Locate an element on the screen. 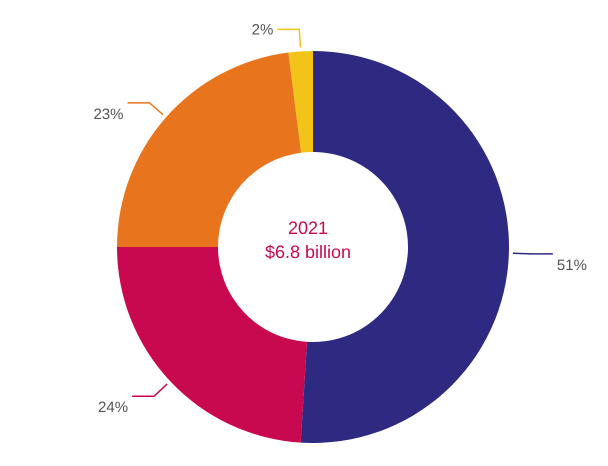 The height and width of the screenshot is (466, 608). donut-slice is located at coordinates (300, 102).